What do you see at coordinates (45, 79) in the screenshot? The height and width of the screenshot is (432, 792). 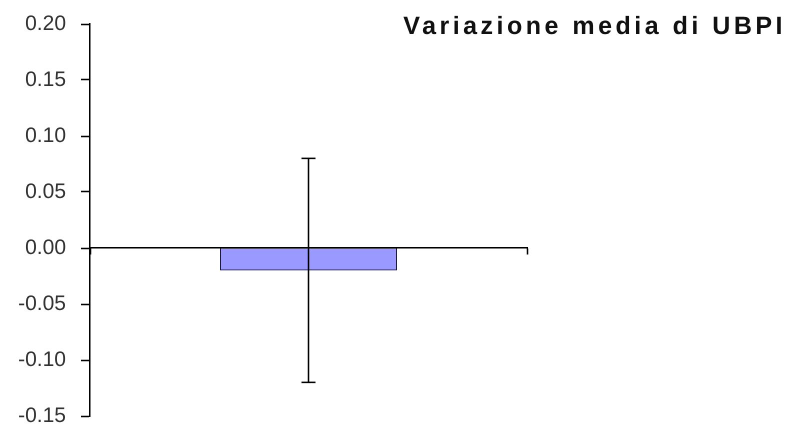 I see `y-tick-label: 0.15` at bounding box center [45, 79].